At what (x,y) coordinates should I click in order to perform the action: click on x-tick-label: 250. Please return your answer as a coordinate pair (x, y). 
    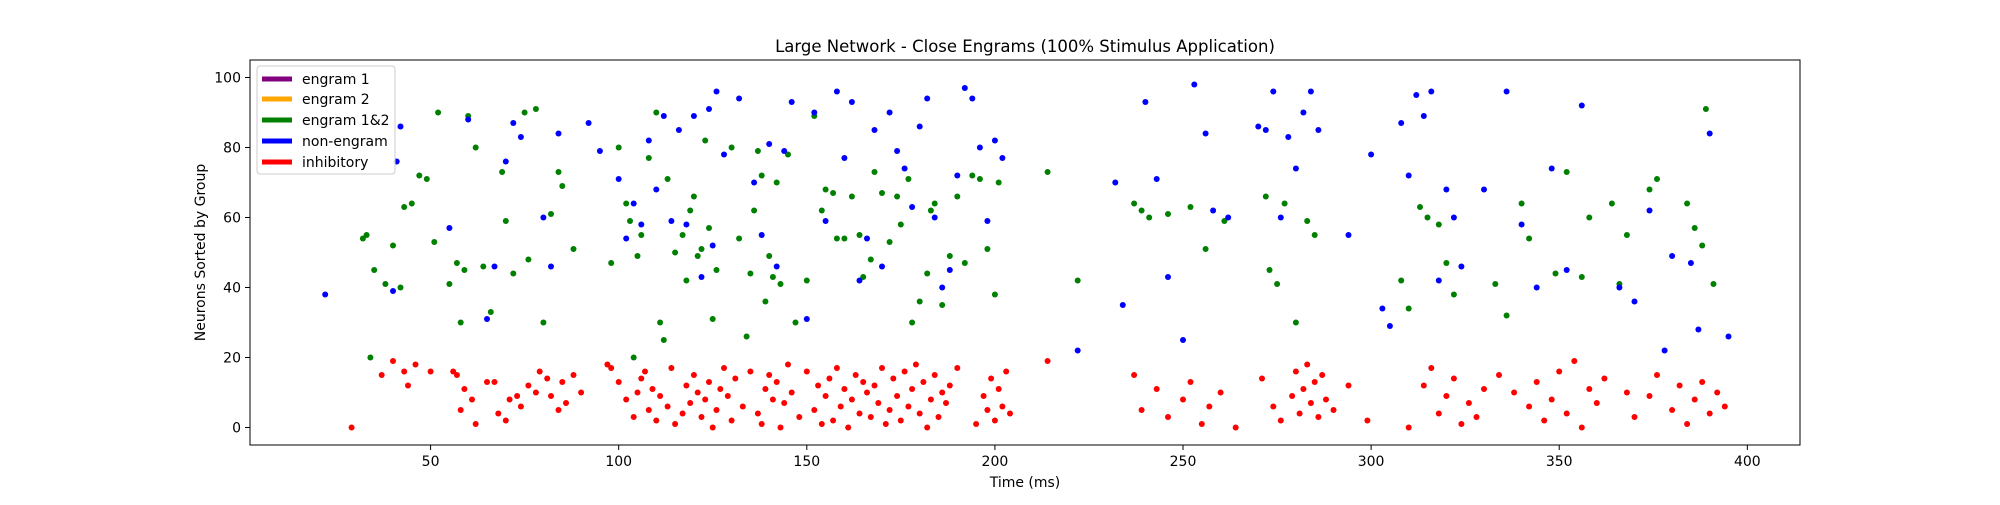
    Looking at the image, I should click on (1183, 462).